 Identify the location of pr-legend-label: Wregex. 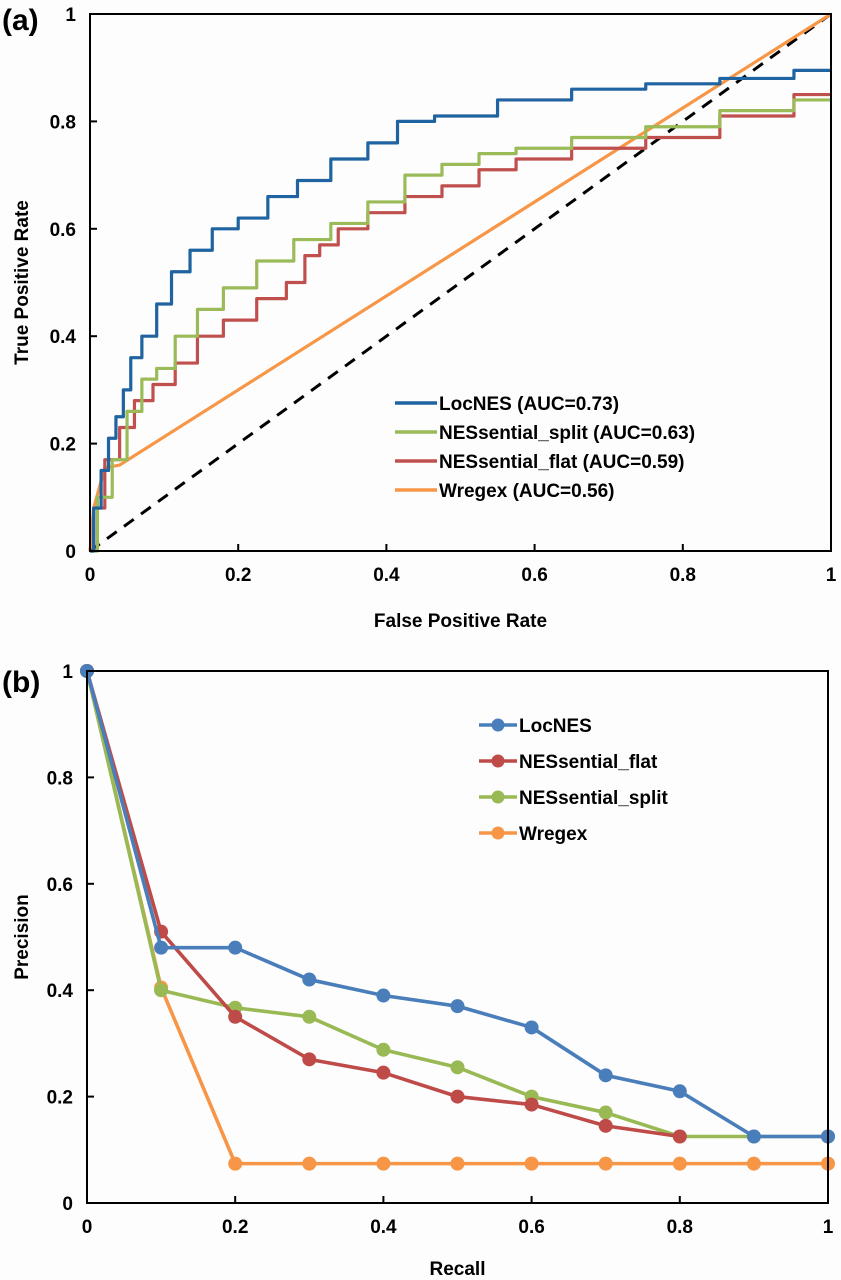
(553, 834).